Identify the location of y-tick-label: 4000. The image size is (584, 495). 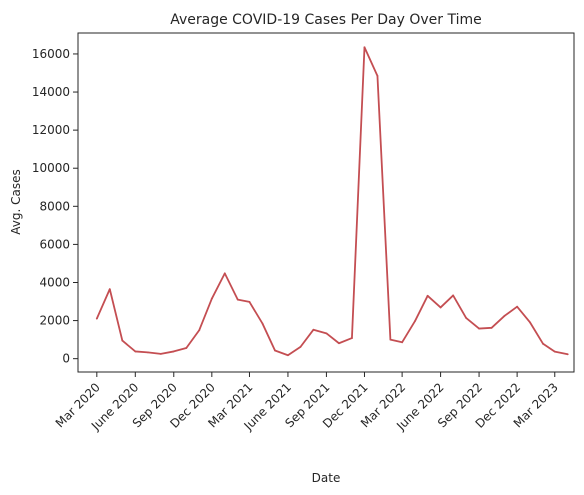
(54, 282).